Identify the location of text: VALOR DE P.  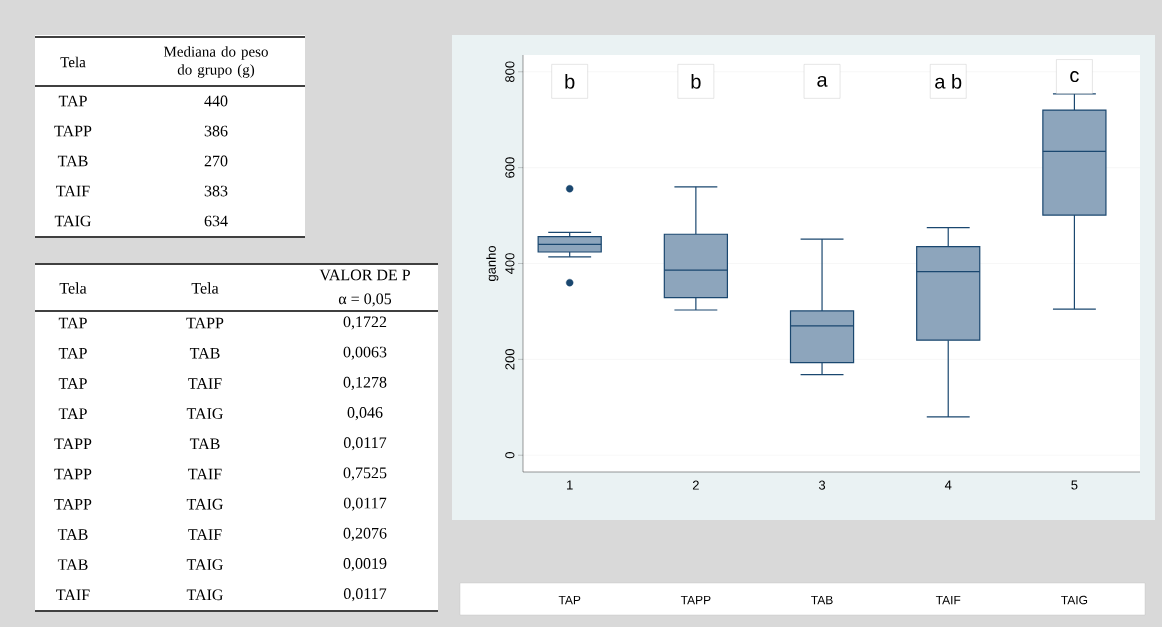
(364, 275).